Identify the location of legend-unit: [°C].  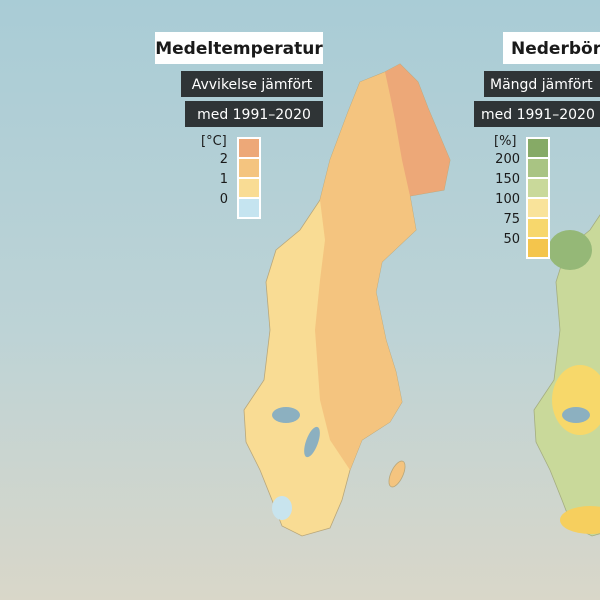
(214, 141).